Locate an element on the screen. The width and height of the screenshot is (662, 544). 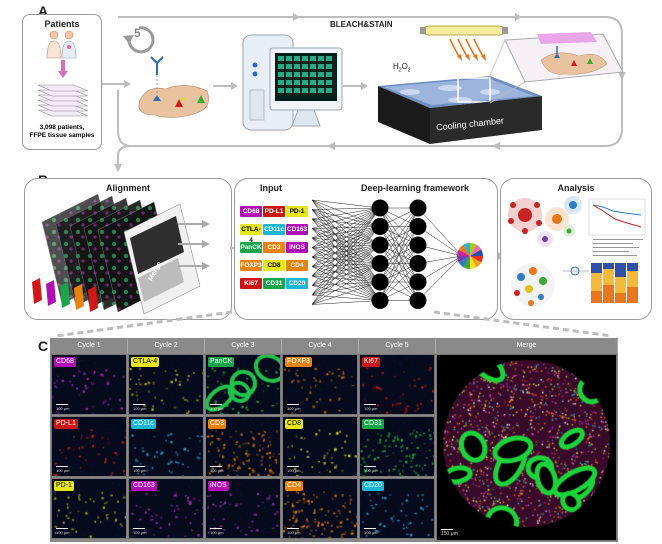
panel-letter-c: C is located at coordinates (43, 346).